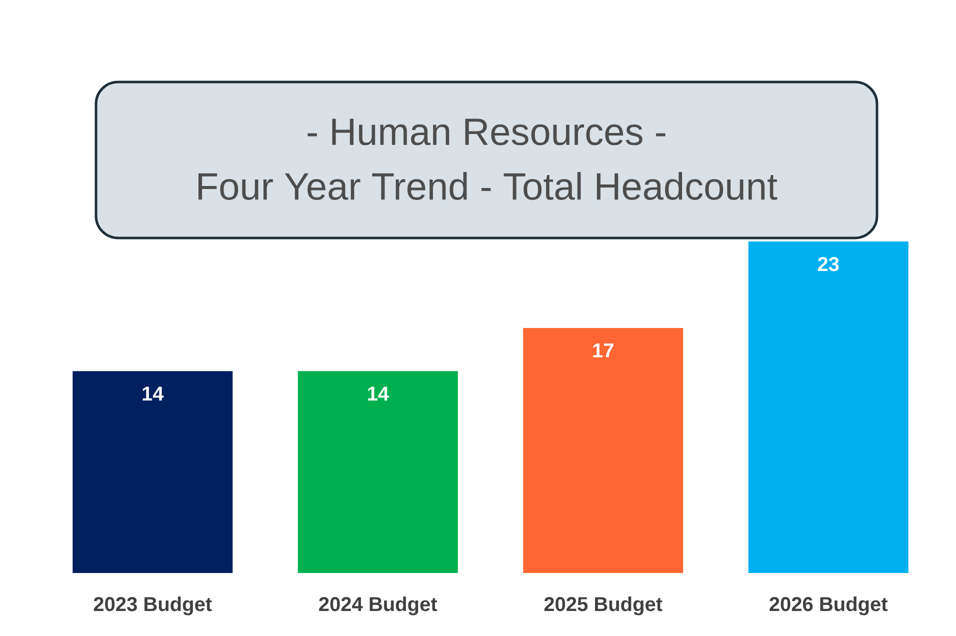 This screenshot has height=636, width=956. What do you see at coordinates (488, 186) in the screenshot?
I see `chart-subtitle: Four Year Trend - Total Headcount` at bounding box center [488, 186].